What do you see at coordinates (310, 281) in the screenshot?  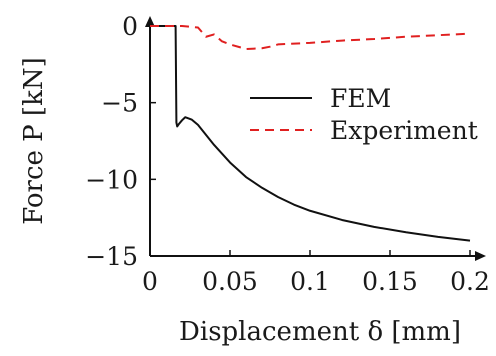 I see `x-tick-label: 0.1` at bounding box center [310, 281].